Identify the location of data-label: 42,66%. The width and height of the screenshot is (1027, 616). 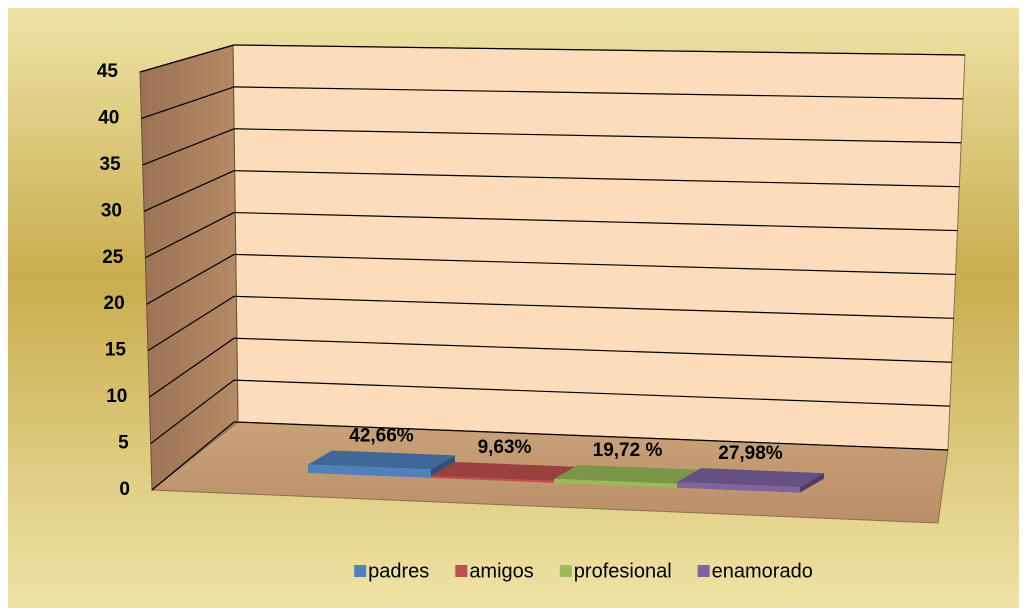
(381, 435).